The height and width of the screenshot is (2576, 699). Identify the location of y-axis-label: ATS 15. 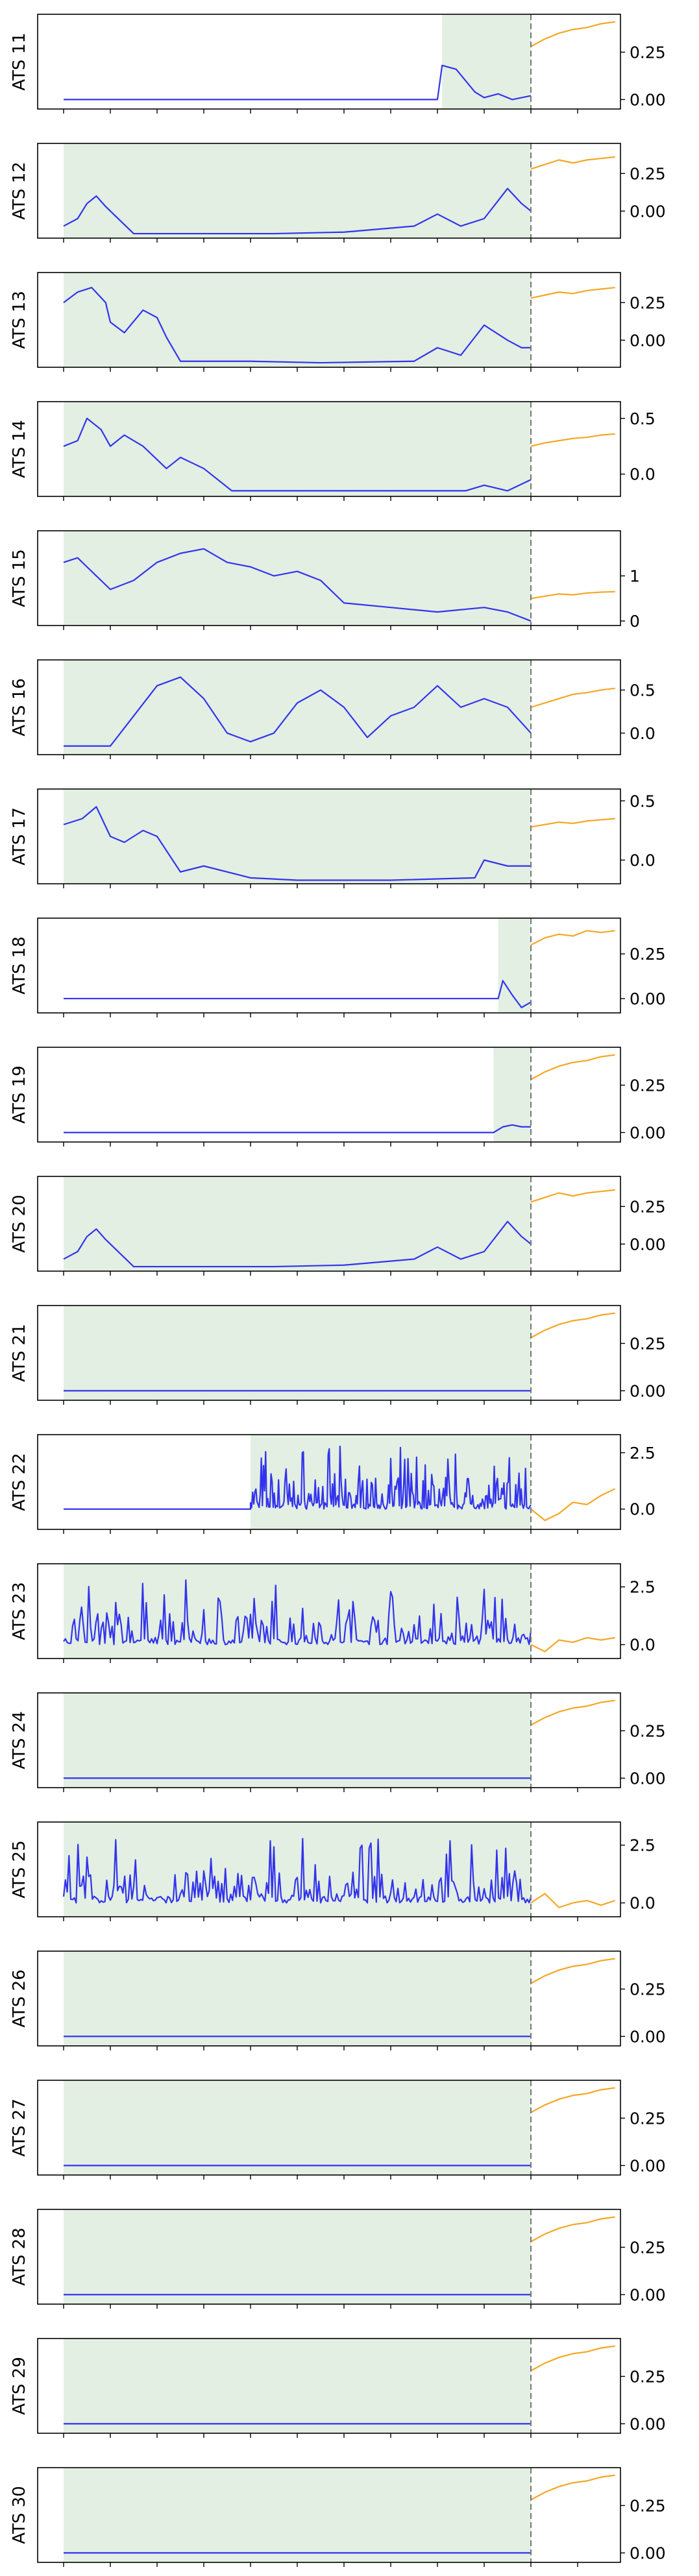
(19, 578).